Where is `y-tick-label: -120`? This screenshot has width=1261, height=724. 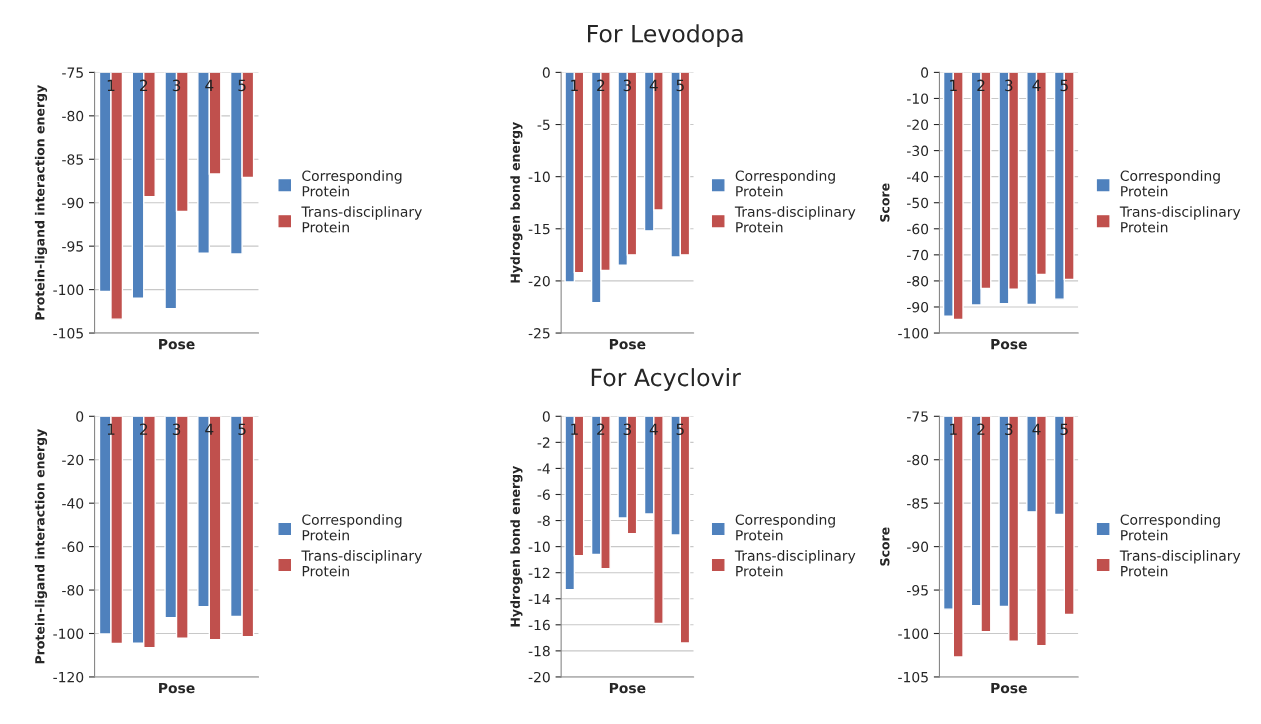
y-tick-label: -120 is located at coordinates (68, 677).